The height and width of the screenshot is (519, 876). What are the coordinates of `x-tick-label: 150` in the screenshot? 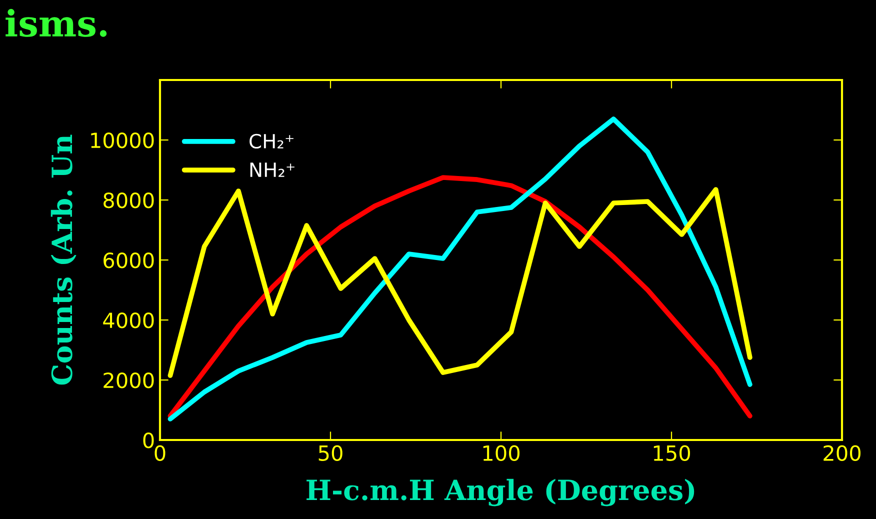 It's located at (672, 453).